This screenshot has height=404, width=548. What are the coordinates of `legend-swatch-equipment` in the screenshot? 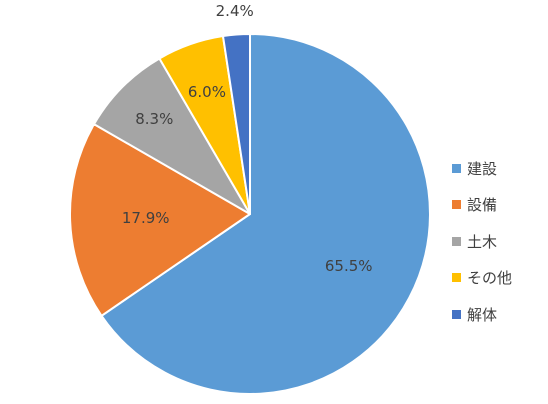 It's located at (456, 205).